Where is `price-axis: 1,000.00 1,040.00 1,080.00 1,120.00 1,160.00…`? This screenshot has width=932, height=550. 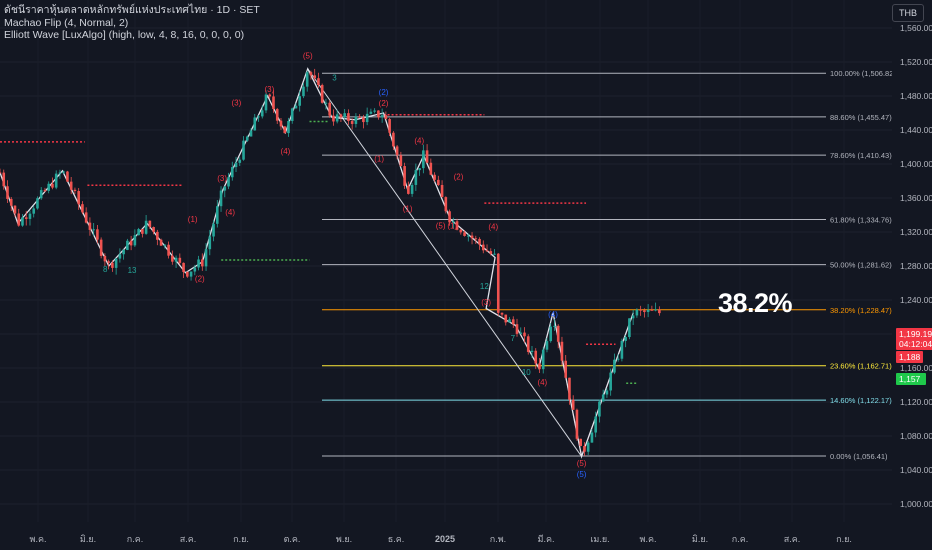 price-axis: 1,000.00 1,040.00 1,080.00 1,120.00 1,160.00… is located at coordinates (912, 275).